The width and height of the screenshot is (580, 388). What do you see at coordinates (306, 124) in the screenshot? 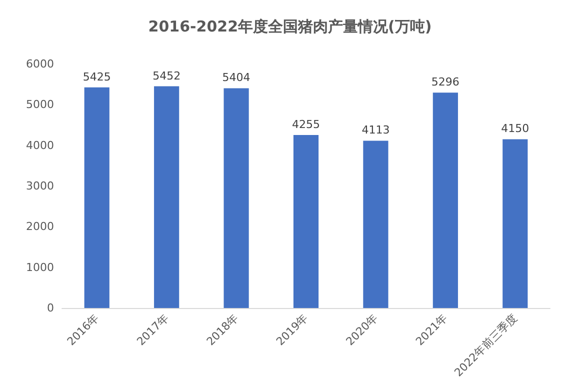
I see `data-label: 4255` at bounding box center [306, 124].